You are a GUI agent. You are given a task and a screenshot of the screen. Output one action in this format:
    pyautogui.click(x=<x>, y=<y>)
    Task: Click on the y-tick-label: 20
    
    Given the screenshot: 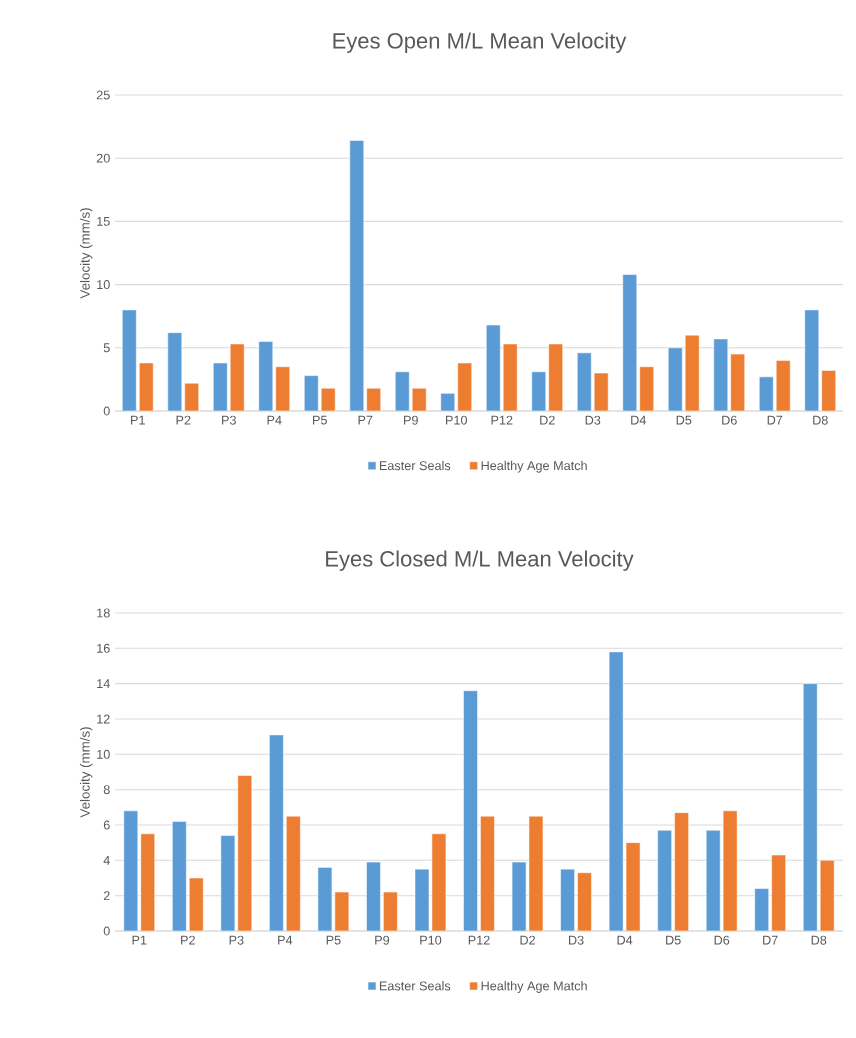 What is the action you would take?
    pyautogui.click(x=103, y=158)
    